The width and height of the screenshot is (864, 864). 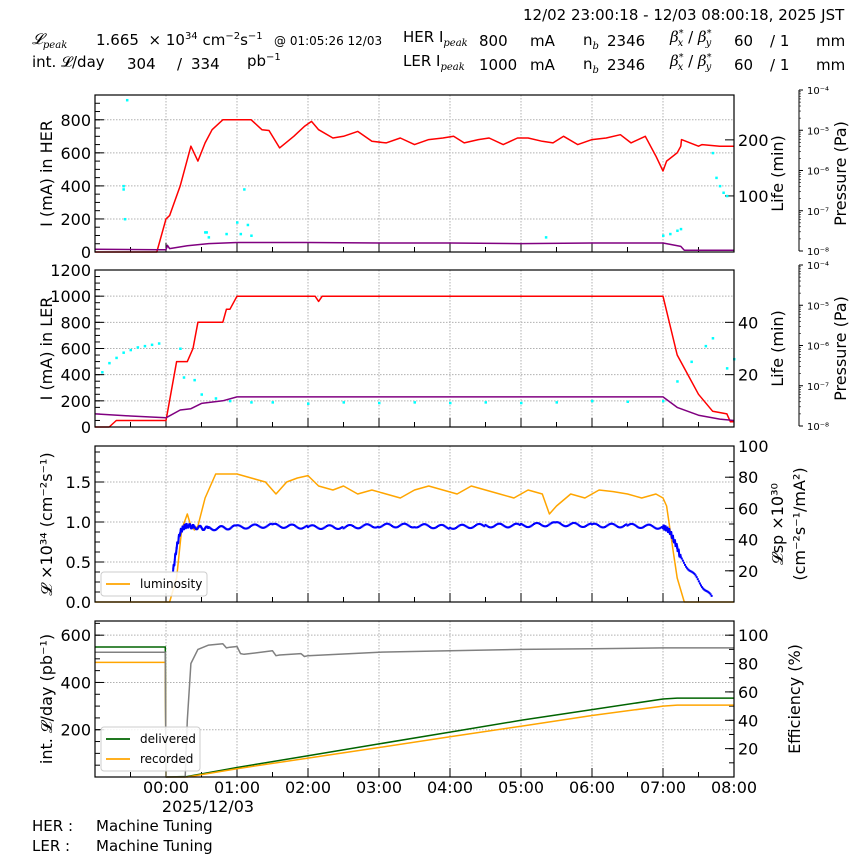 What do you see at coordinates (78, 602) in the screenshot?
I see `y-tick-label: 0.0` at bounding box center [78, 602].